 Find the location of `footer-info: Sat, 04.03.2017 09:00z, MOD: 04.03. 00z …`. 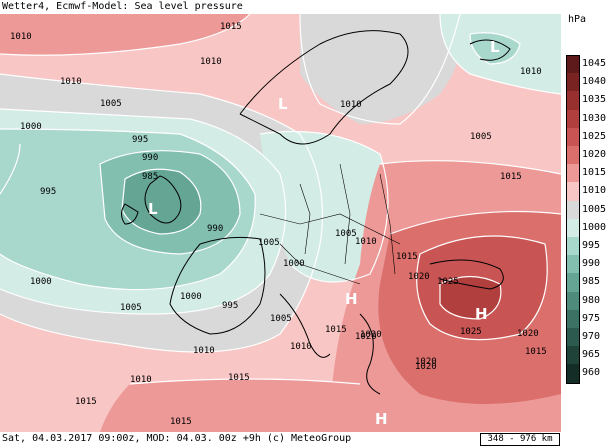

footer-info: Sat, 04.03.2017 09:00z, MOD: 04.03. 00z … is located at coordinates (177, 438).